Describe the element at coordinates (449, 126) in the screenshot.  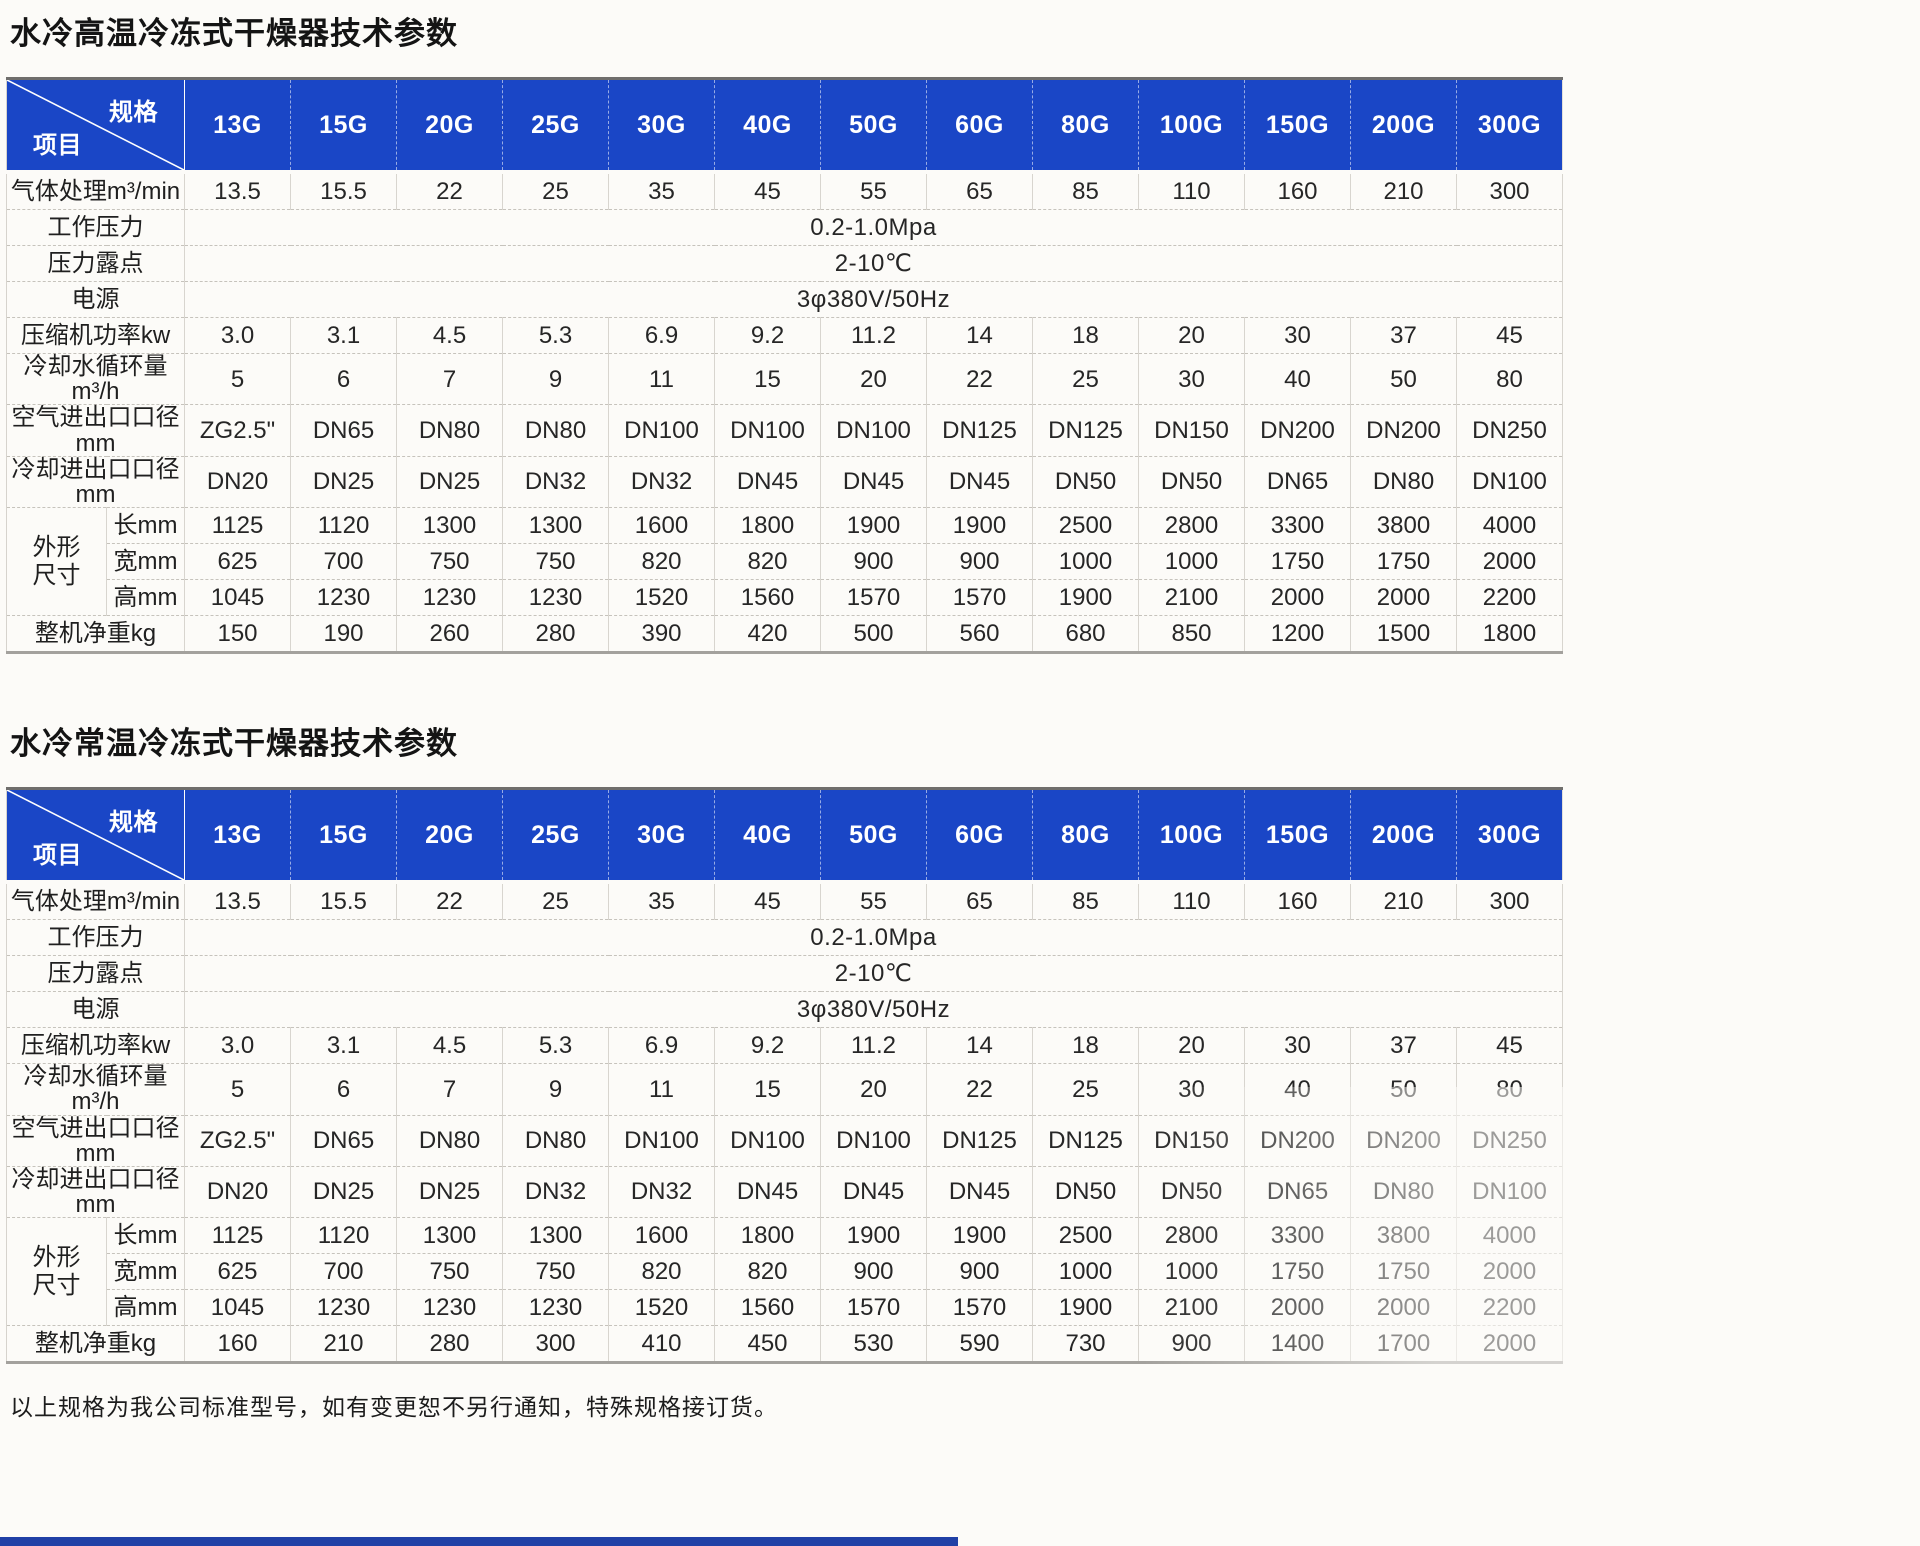
I see `spec-column-header: 20G` at that location.